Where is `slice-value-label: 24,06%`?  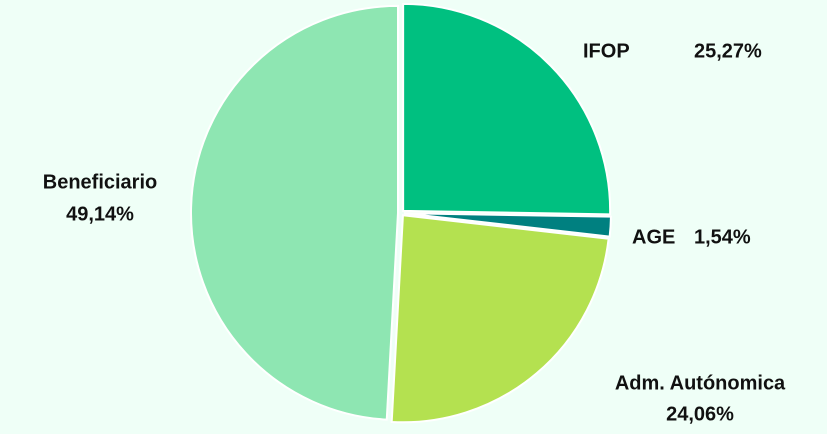 slice-value-label: 24,06% is located at coordinates (700, 414).